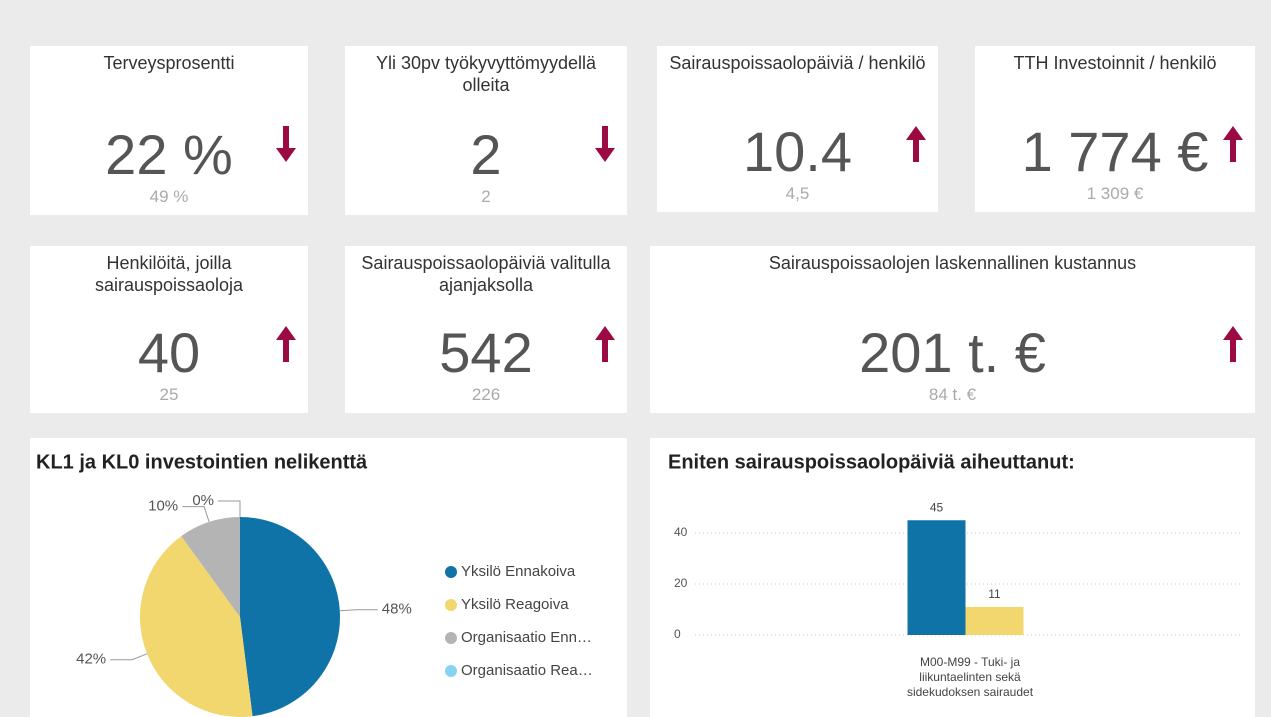 The height and width of the screenshot is (717, 1271). Describe the element at coordinates (397, 609) in the screenshot. I see `data-label: 48%` at that location.